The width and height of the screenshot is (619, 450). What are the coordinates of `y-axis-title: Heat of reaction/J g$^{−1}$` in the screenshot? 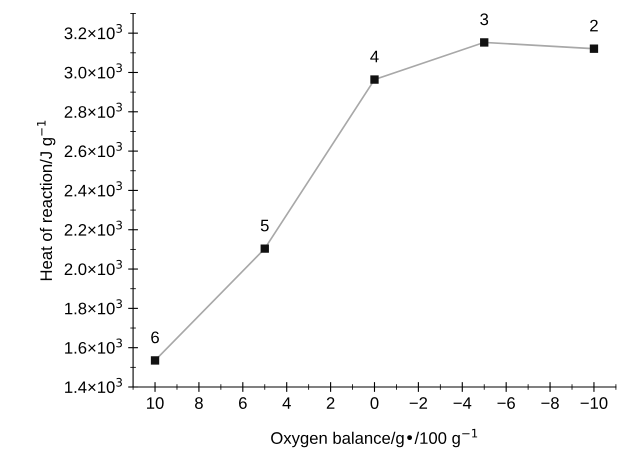 It's located at (46, 200).